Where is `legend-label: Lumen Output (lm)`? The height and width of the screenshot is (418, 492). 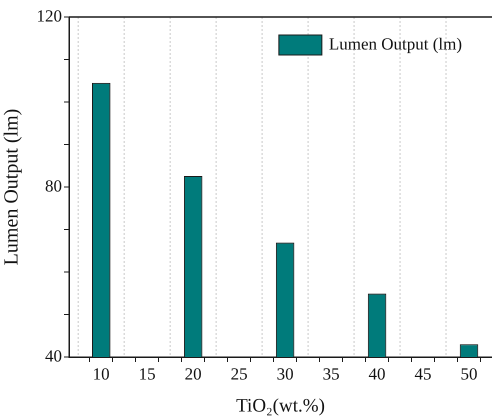 legend-label: Lumen Output (lm) is located at coordinates (395, 44).